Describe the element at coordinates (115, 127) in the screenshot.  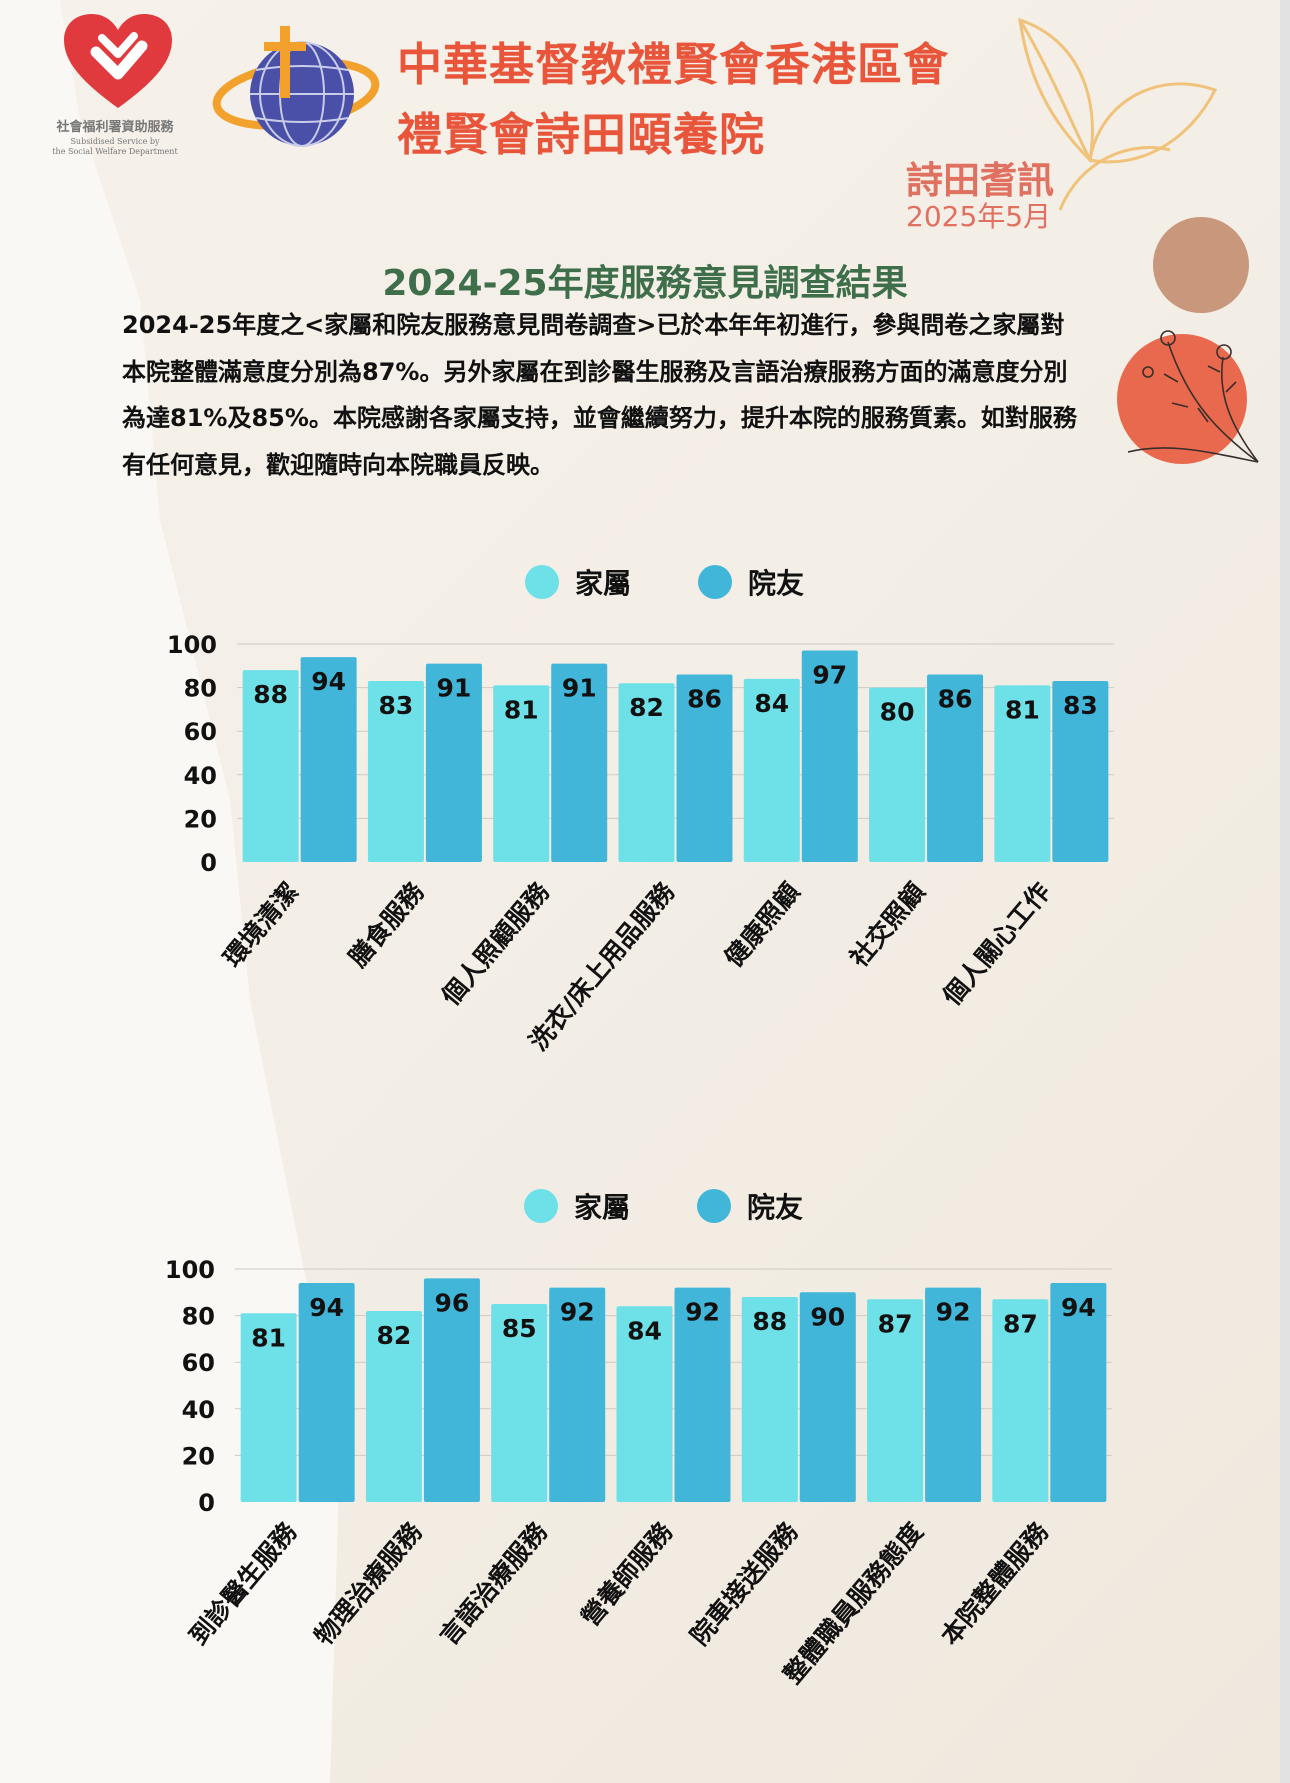
I see `swd-label-cn: 社會福利署資助服務` at that location.